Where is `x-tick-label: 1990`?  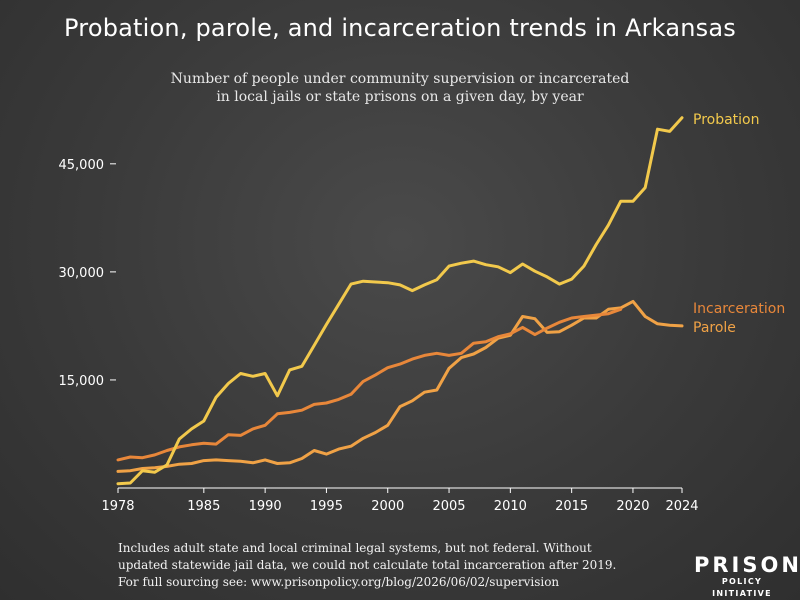
x-tick-label: 1990 is located at coordinates (265, 506).